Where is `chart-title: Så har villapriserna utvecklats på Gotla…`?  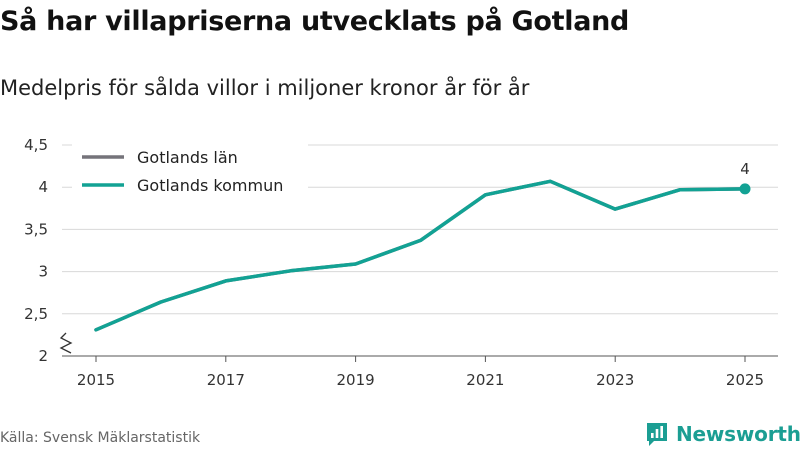
chart-title: Så har villapriserna utvecklats på Gotla… is located at coordinates (315, 21).